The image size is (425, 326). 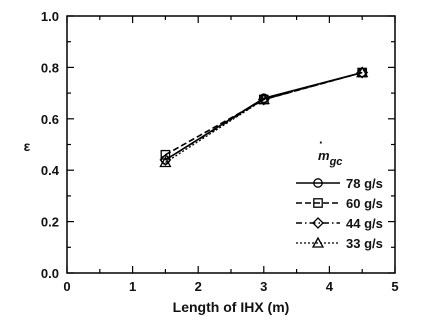 I want to click on legend-label: 78 g/s, so click(x=364, y=183).